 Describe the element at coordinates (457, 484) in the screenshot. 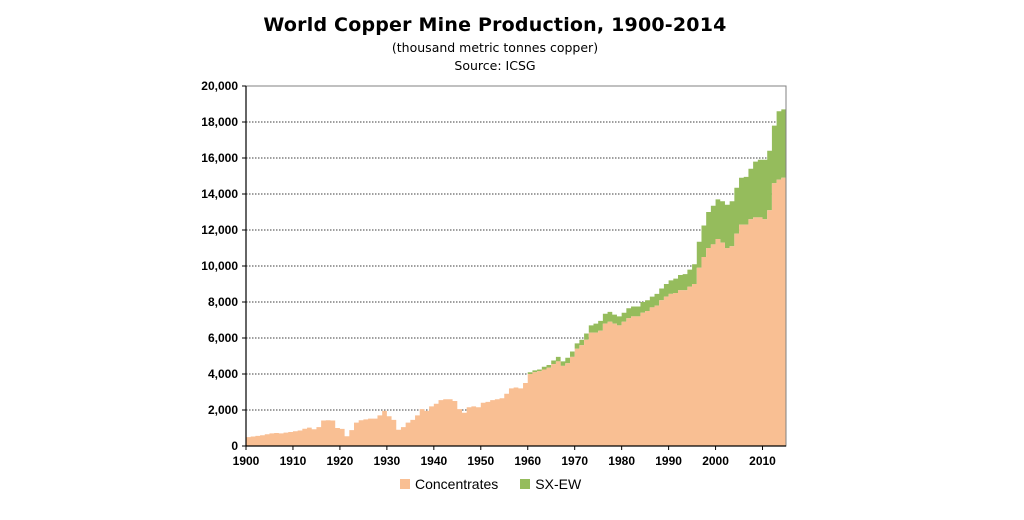

I see `legend-label-concentrates: Concentrates` at that location.